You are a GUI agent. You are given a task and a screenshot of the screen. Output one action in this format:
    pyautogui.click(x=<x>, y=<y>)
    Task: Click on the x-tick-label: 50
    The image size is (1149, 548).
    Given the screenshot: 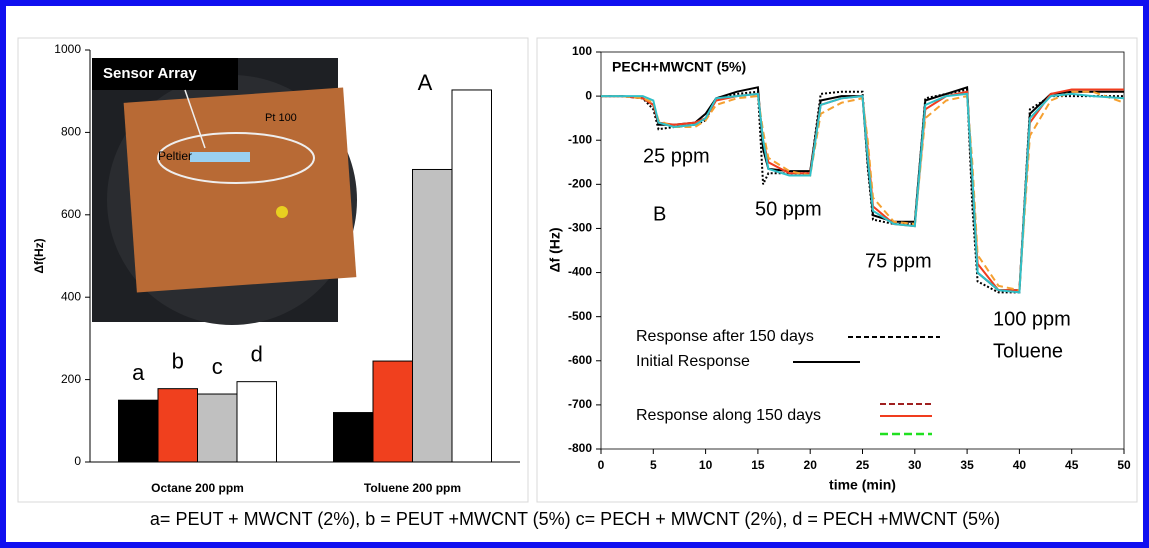 What is the action you would take?
    pyautogui.click(x=1124, y=465)
    